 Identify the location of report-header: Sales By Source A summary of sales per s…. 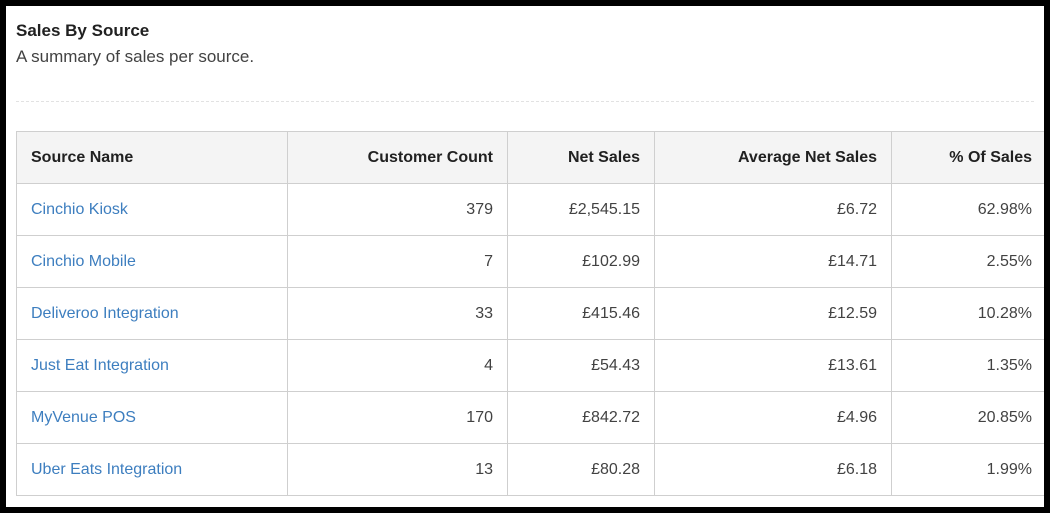
(525, 38).